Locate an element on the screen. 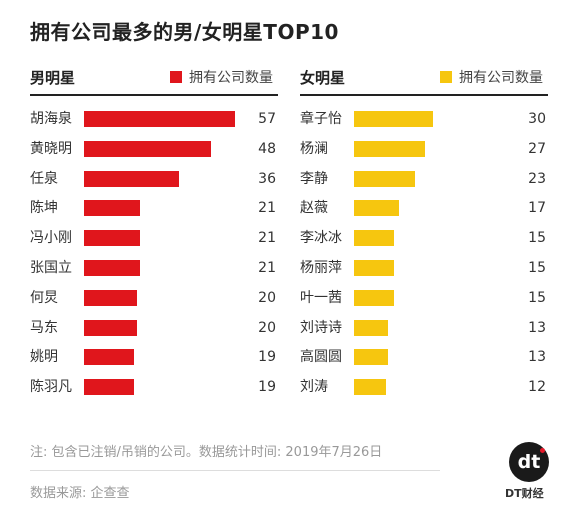 The width and height of the screenshot is (580, 515). male-category-label: 黄晓明 is located at coordinates (51, 148).